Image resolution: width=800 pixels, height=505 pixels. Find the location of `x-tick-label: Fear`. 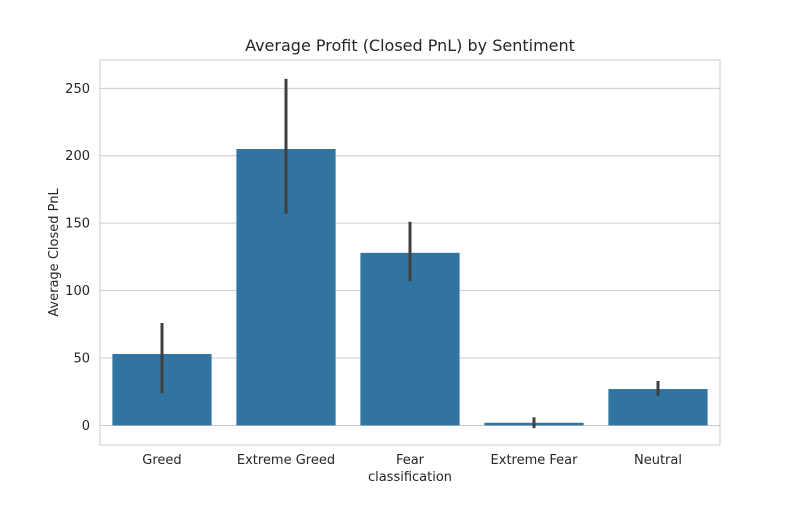

x-tick-label: Fear is located at coordinates (410, 460).